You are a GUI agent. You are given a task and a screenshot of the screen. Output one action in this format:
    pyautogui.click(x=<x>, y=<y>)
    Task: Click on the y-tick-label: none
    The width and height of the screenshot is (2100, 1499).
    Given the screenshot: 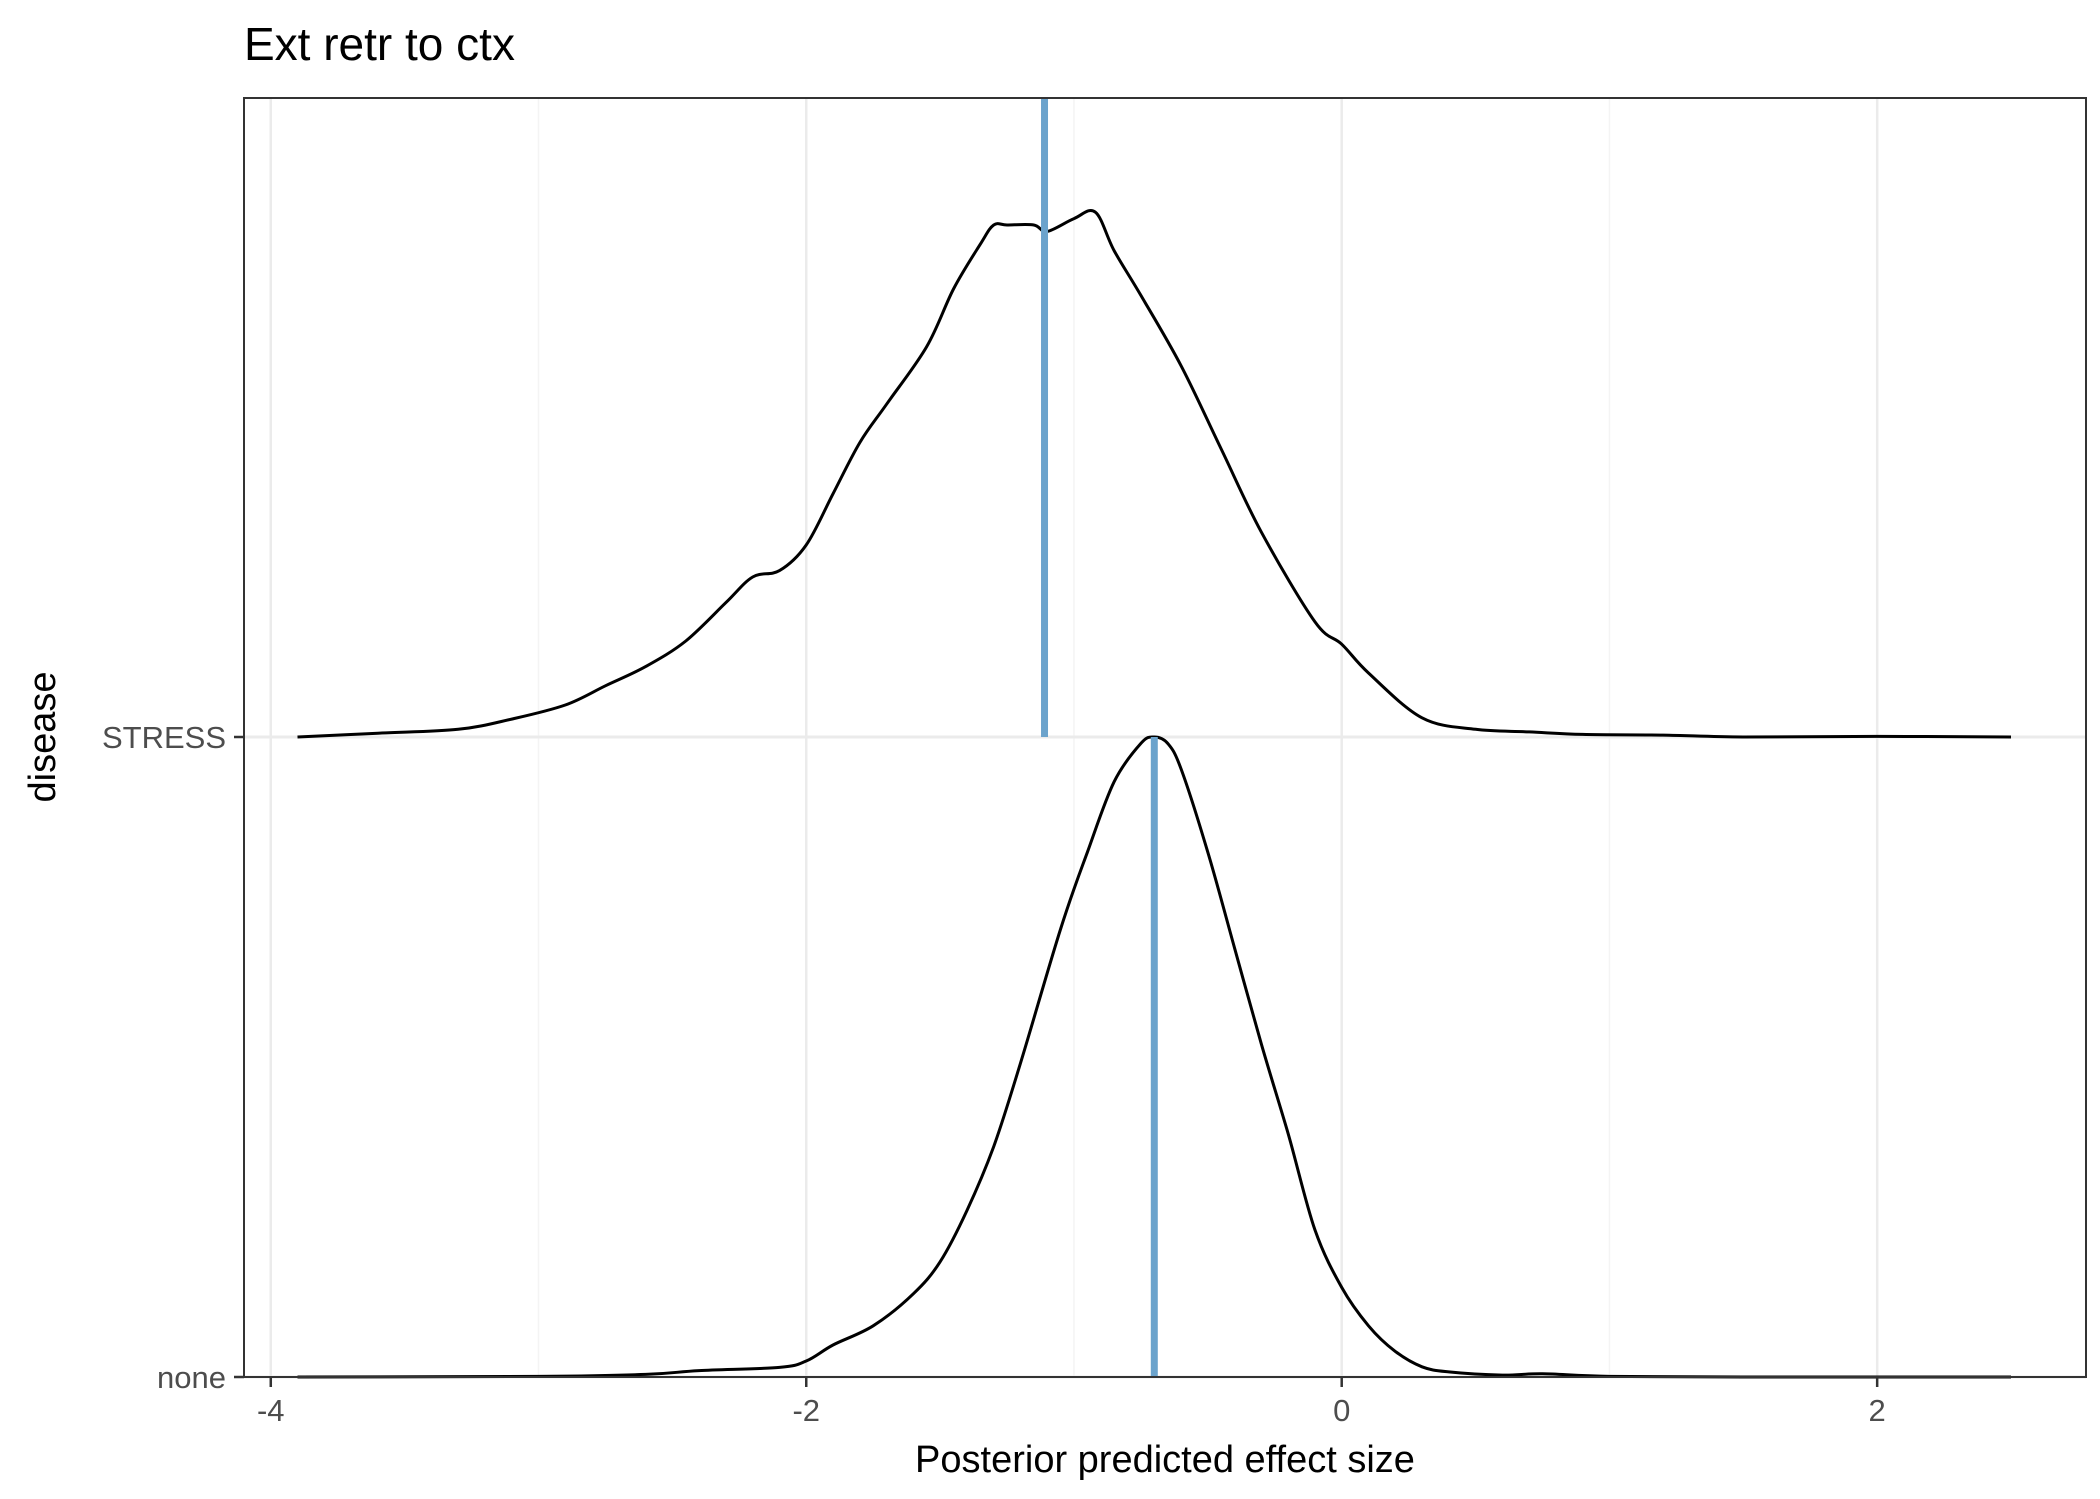 What is the action you would take?
    pyautogui.click(x=191, y=1377)
    